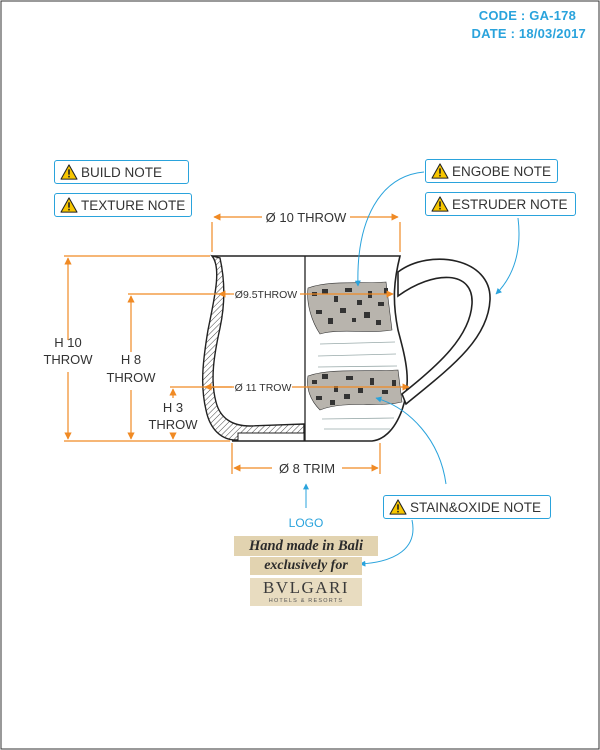 This screenshot has width=600, height=750. Describe the element at coordinates (266, 295) in the screenshot. I see `mid-diameter-label: Ø9.5THROW` at that location.